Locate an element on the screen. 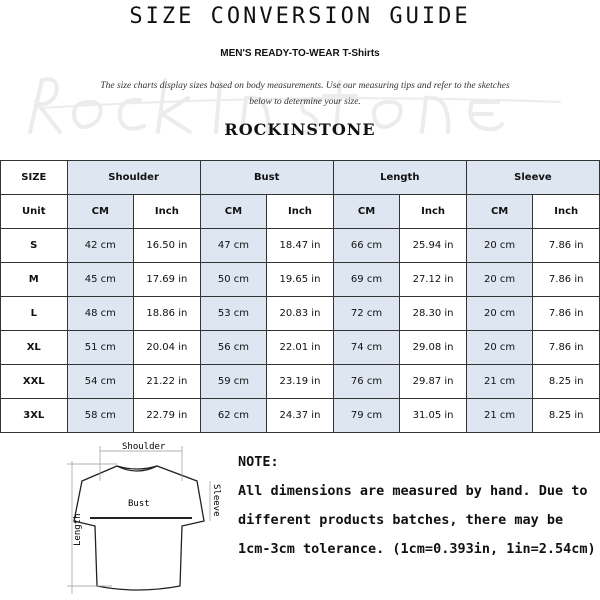 The image size is (600, 600). brand-name: ROCKINSTONE is located at coordinates (300, 129).